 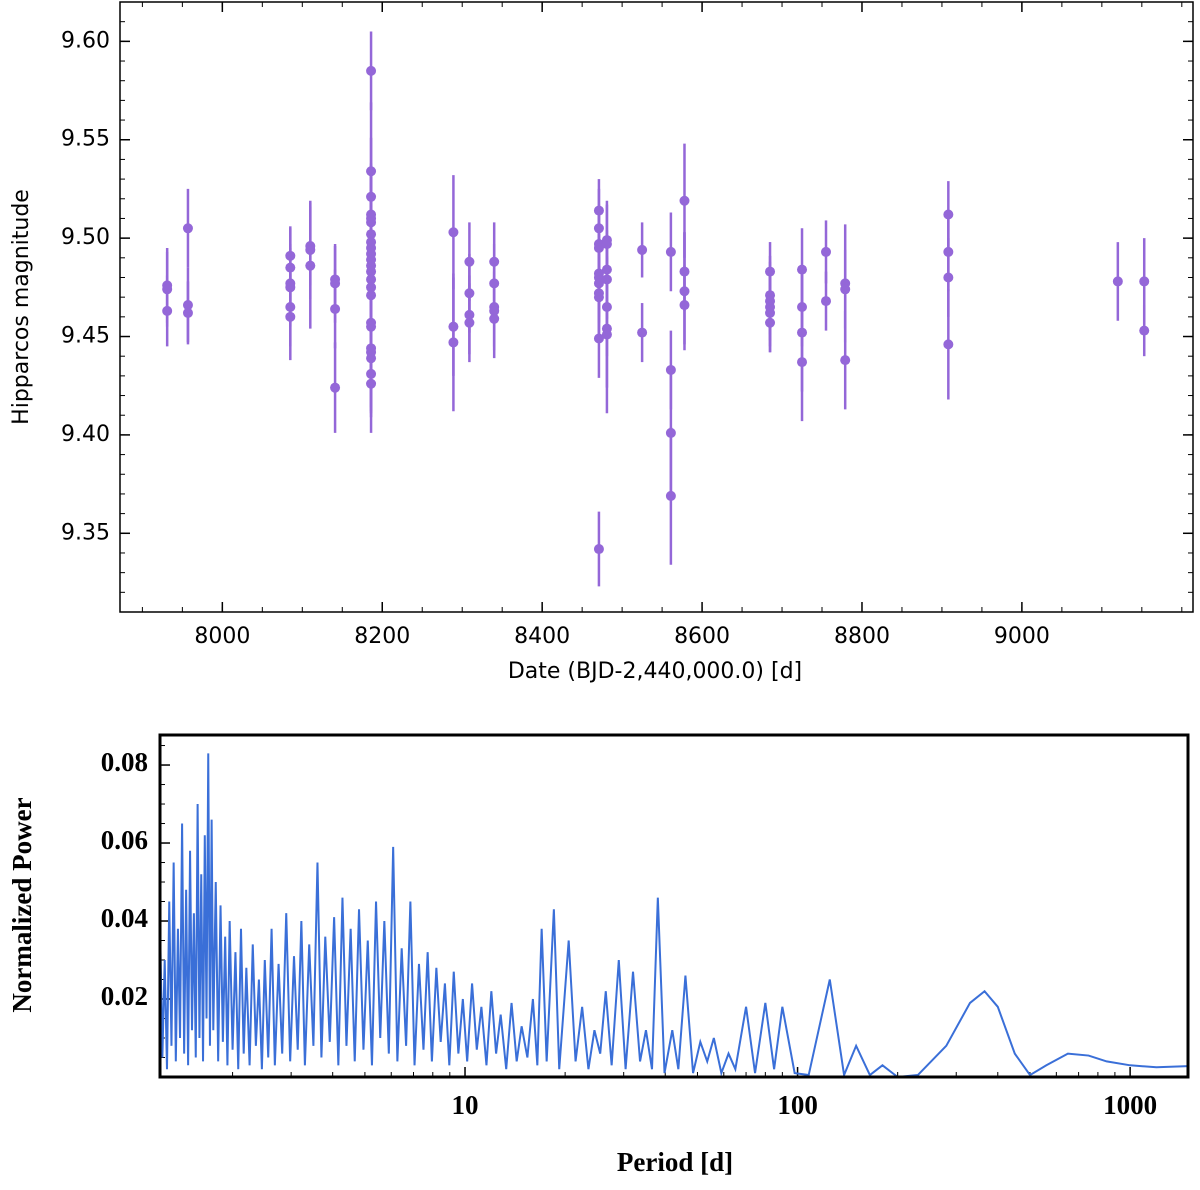 What do you see at coordinates (85, 40) in the screenshot?
I see `y-tick-label: 9.60` at bounding box center [85, 40].